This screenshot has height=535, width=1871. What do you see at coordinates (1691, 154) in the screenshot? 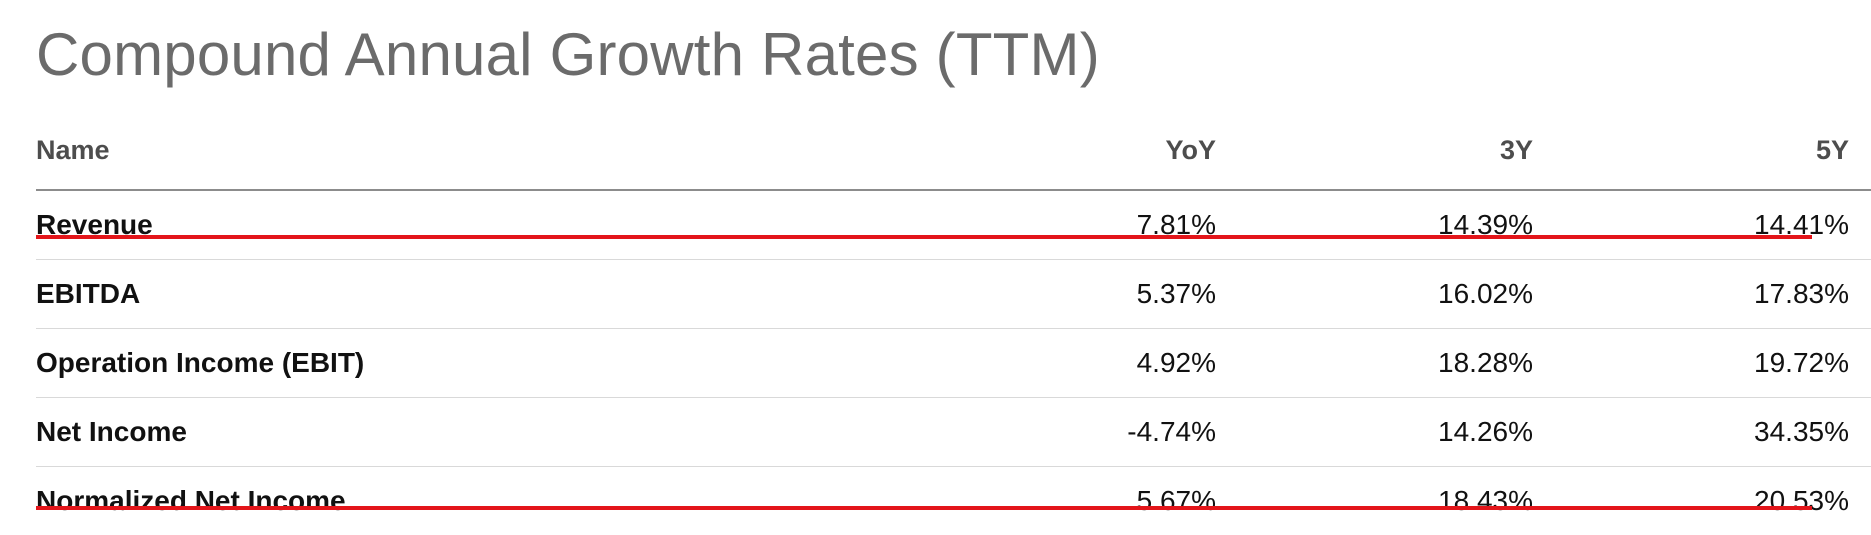
I see `column-header-5y: 5Y` at bounding box center [1691, 154].